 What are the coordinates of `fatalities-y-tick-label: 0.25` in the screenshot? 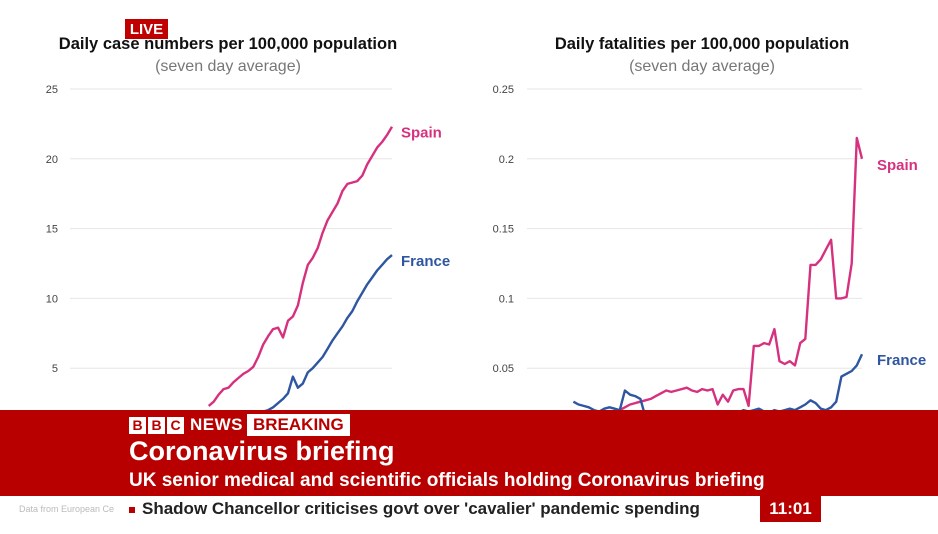 It's located at (503, 90).